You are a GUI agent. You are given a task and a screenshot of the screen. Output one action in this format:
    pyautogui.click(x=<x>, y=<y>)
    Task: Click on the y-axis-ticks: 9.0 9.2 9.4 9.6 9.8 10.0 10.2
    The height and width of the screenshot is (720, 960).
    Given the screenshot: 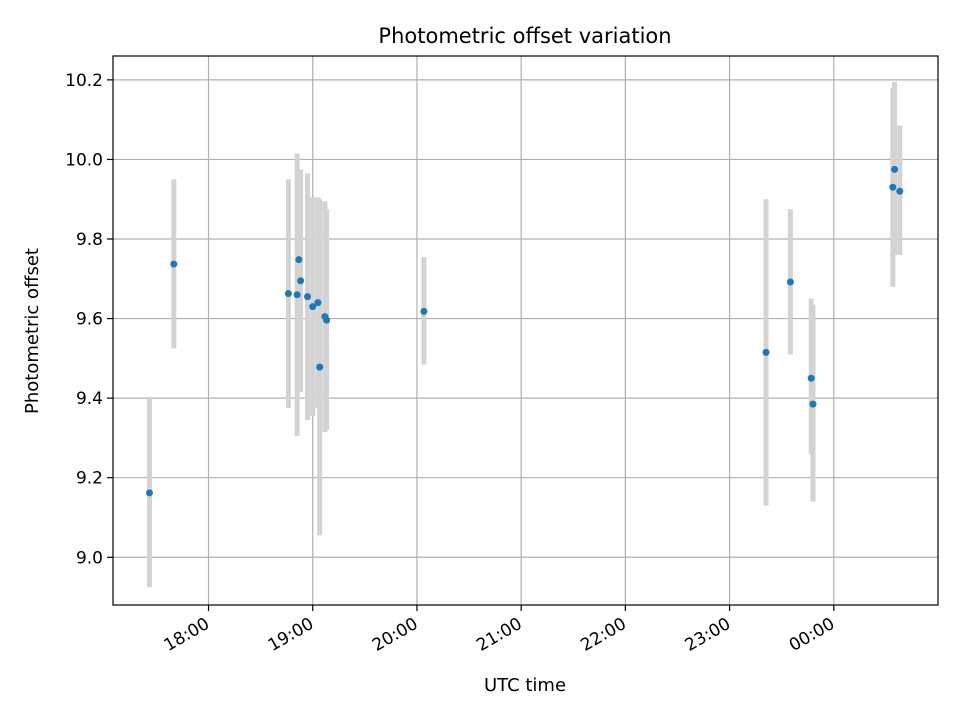 What is the action you would take?
    pyautogui.click(x=89, y=319)
    